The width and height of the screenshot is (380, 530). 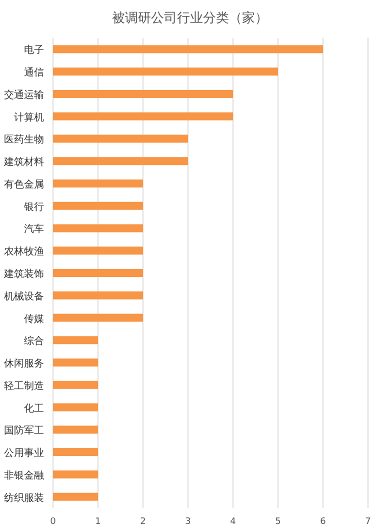 What do you see at coordinates (34, 408) in the screenshot?
I see `y-tick-label: 化工` at bounding box center [34, 408].